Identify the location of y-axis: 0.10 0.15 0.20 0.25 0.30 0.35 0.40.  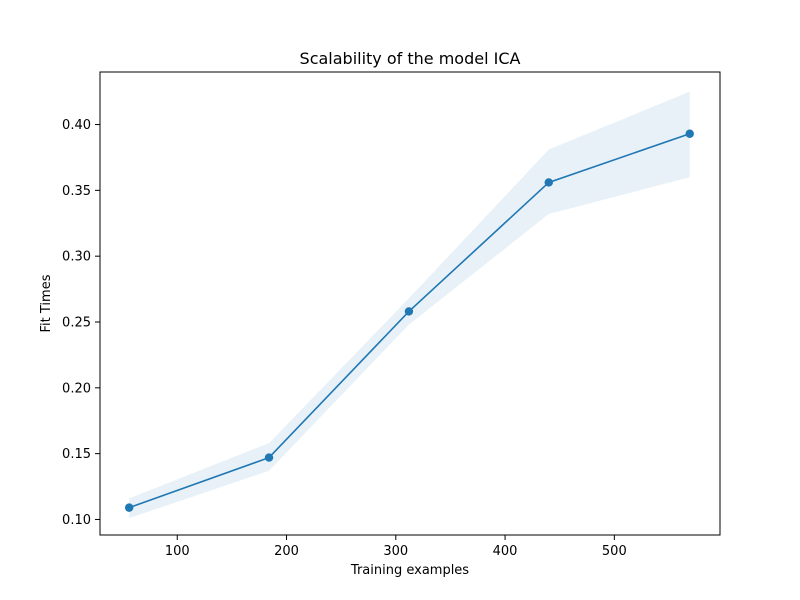
(81, 323).